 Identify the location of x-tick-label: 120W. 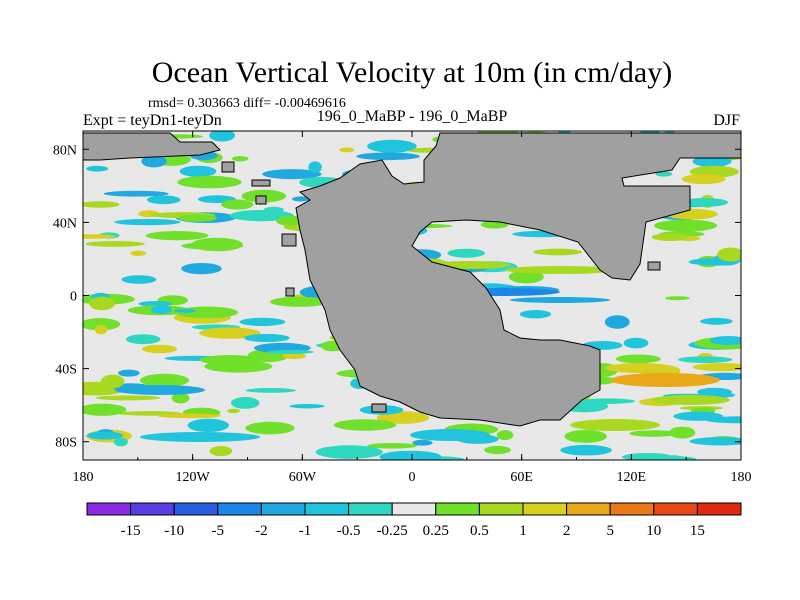
(193, 477).